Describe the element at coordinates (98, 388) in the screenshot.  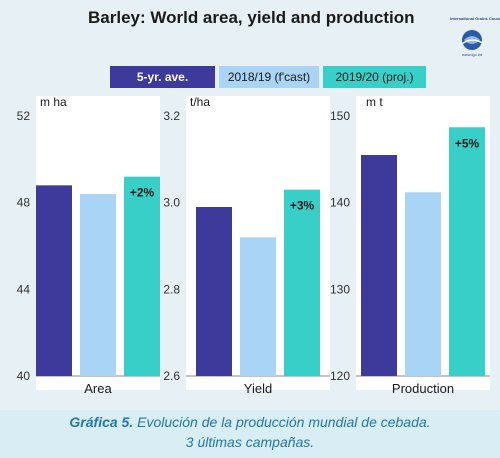
I see `x-label-area: Area` at that location.